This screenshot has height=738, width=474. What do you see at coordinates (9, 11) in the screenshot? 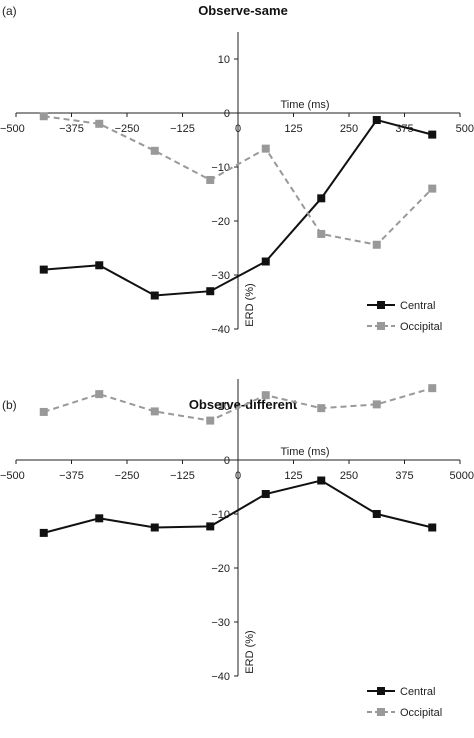
I see `panel-label: (a)` at bounding box center [9, 11].